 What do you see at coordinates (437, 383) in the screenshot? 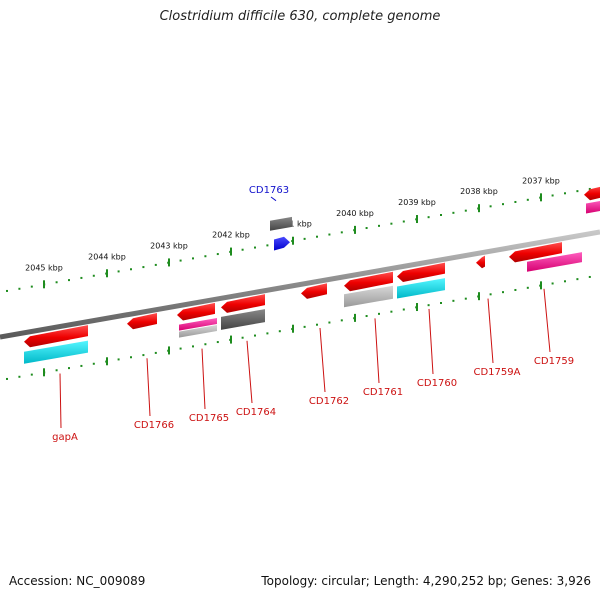
I see `gene-label: CD1760` at bounding box center [437, 383].